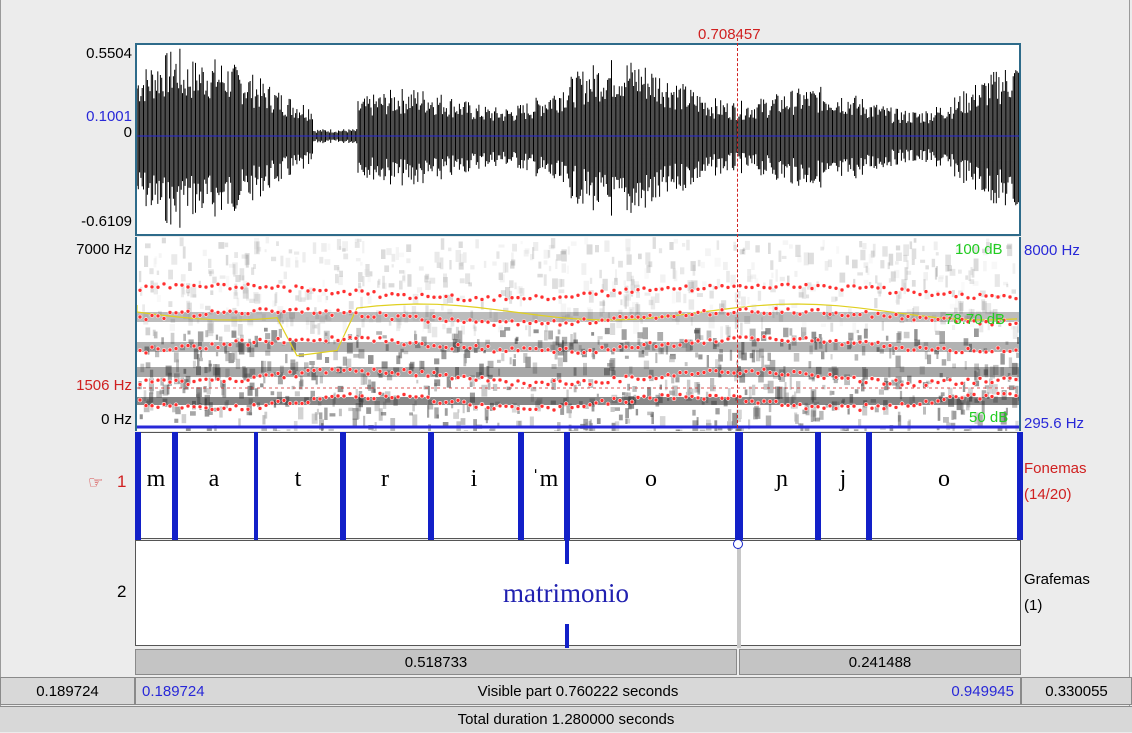 The height and width of the screenshot is (733, 1132). I want to click on pointing-hand-icon: ☞, so click(95, 483).